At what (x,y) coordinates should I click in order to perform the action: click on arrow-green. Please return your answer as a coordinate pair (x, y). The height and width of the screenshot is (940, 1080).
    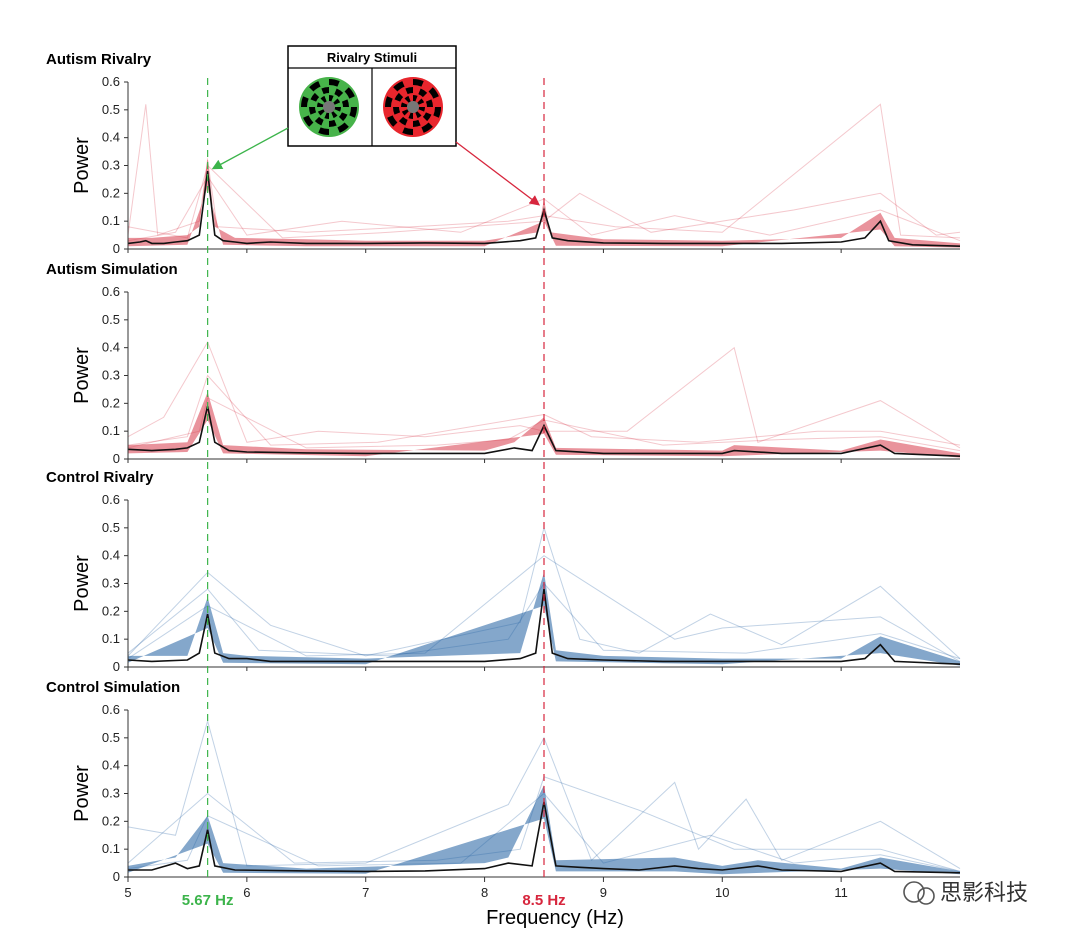
    Looking at the image, I should click on (250, 148).